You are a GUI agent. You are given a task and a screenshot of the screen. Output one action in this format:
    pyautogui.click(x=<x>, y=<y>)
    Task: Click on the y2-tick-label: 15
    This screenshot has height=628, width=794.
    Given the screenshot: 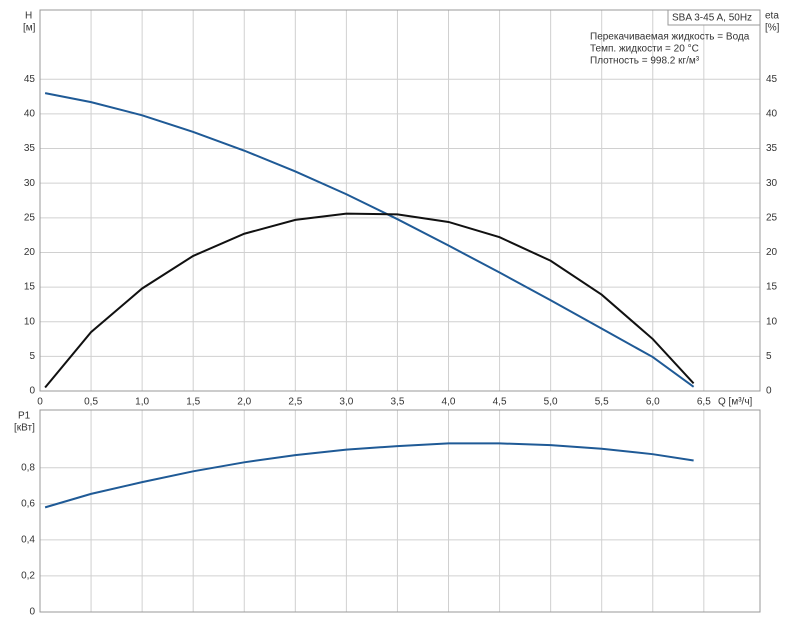 What is the action you would take?
    pyautogui.click(x=772, y=287)
    